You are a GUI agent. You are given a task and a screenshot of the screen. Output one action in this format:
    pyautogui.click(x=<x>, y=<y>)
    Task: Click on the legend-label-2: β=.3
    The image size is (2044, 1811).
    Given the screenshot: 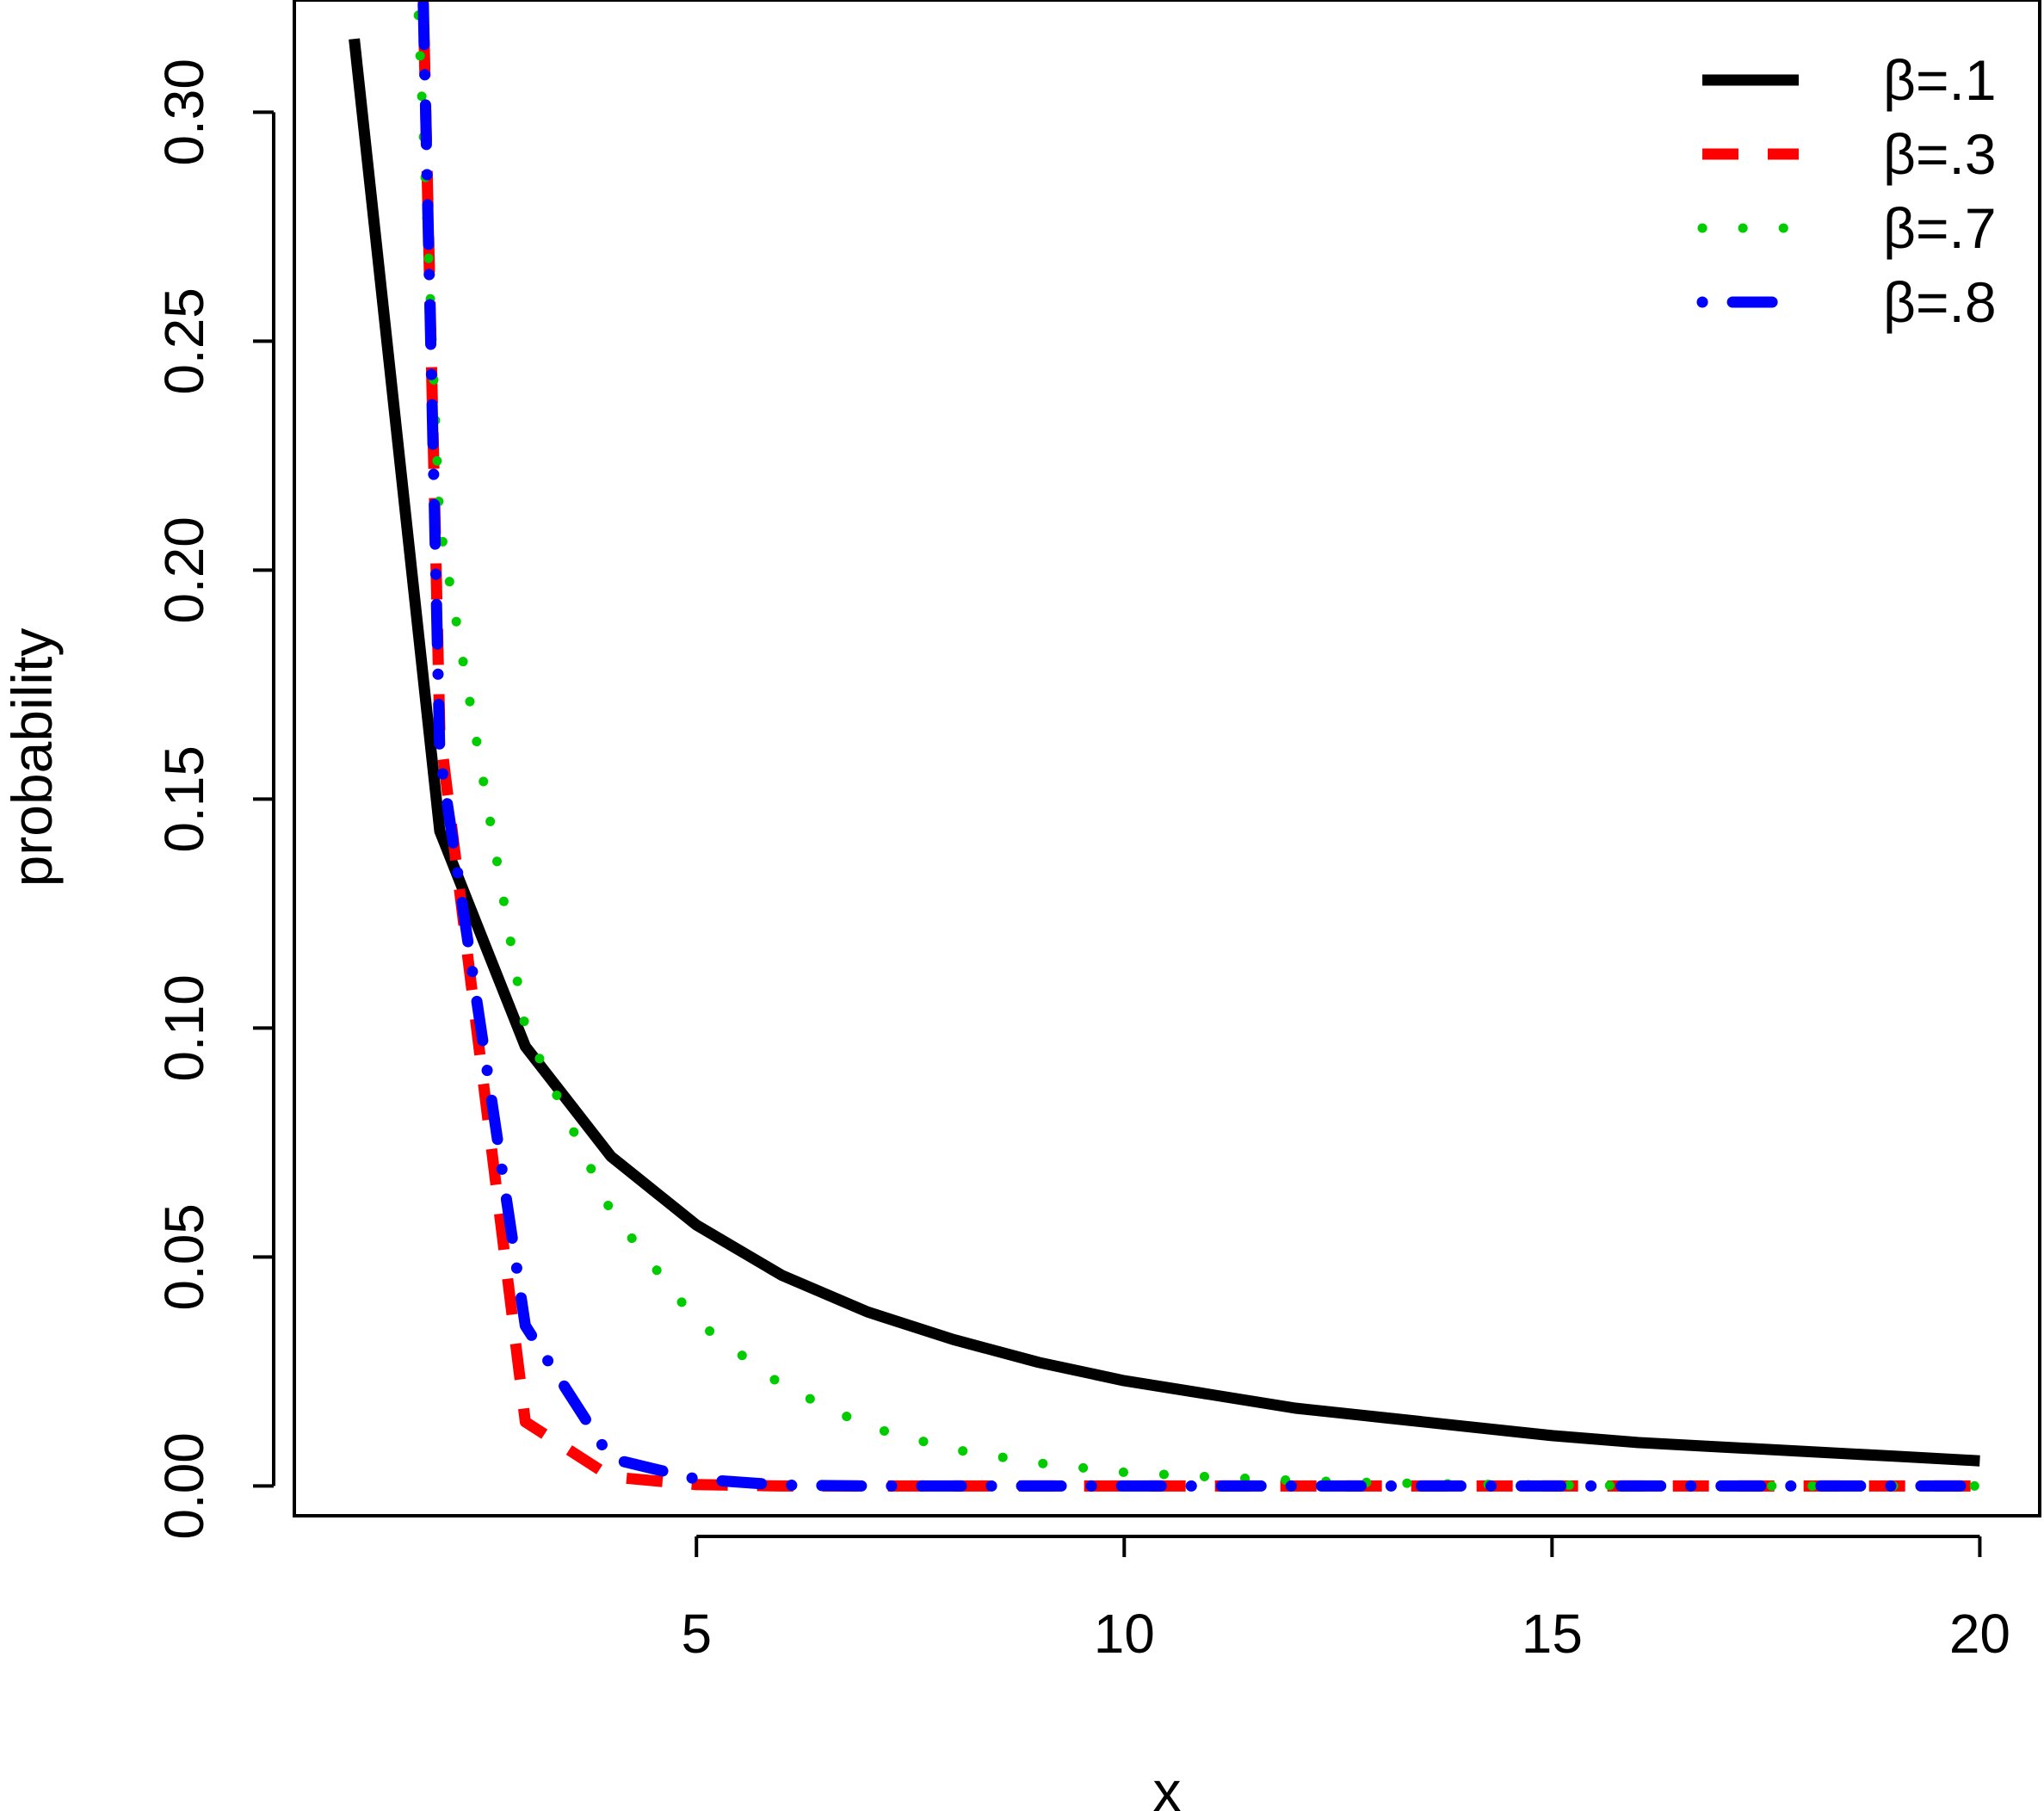 What is the action you would take?
    pyautogui.click(x=1940, y=154)
    